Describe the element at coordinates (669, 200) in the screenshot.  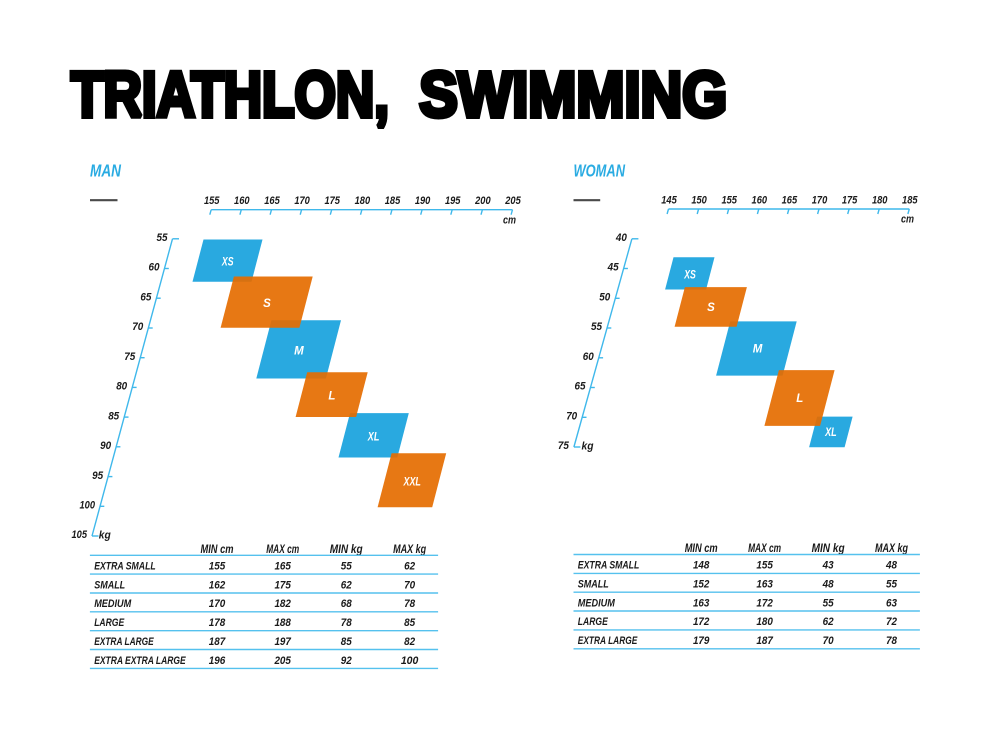
I see `svg-text: 145` at that location.